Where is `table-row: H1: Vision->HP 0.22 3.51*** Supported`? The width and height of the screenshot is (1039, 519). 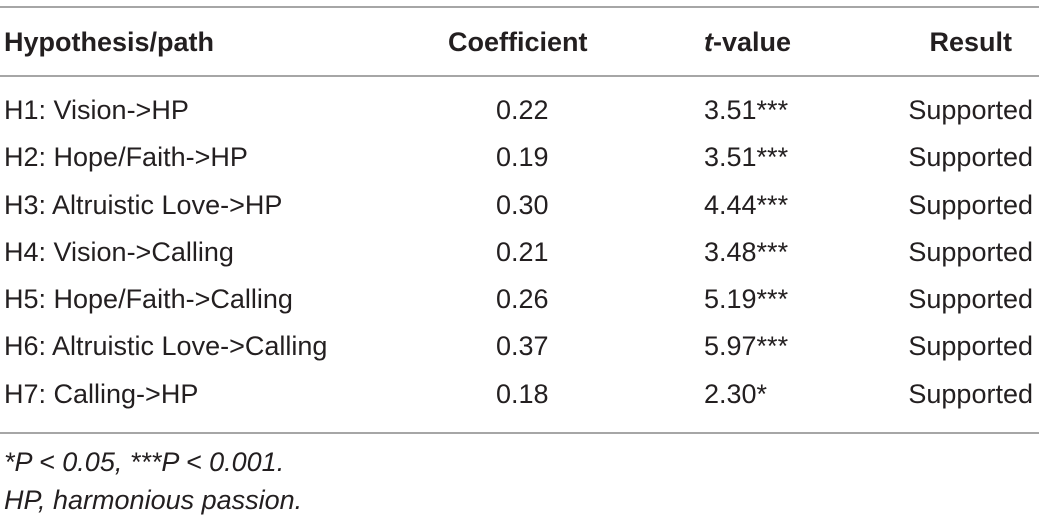
table-row: H1: Vision->HP 0.22 3.51*** Supported is located at coordinates (519, 110).